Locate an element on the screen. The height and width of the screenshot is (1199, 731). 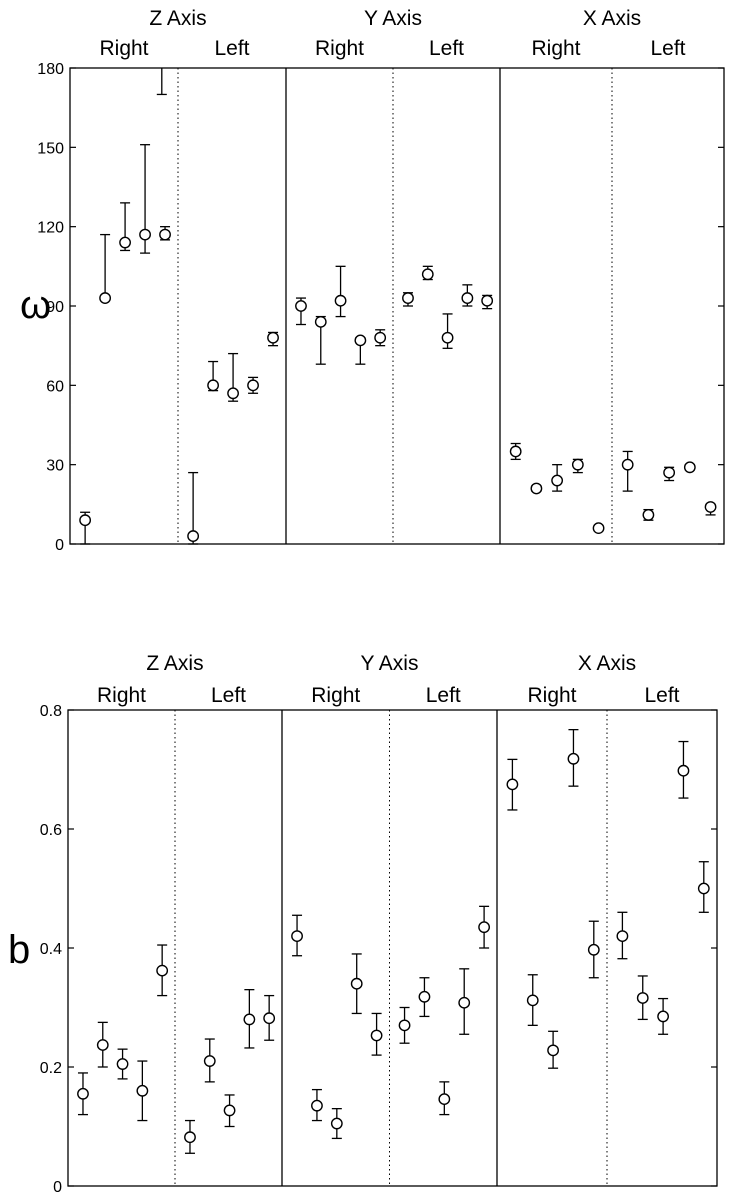
y-axis-label: b is located at coordinates (19, 950).